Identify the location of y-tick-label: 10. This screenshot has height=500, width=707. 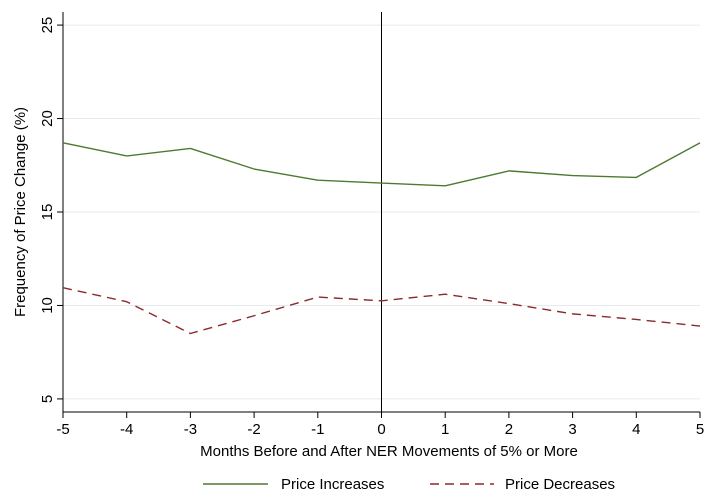
(47, 305).